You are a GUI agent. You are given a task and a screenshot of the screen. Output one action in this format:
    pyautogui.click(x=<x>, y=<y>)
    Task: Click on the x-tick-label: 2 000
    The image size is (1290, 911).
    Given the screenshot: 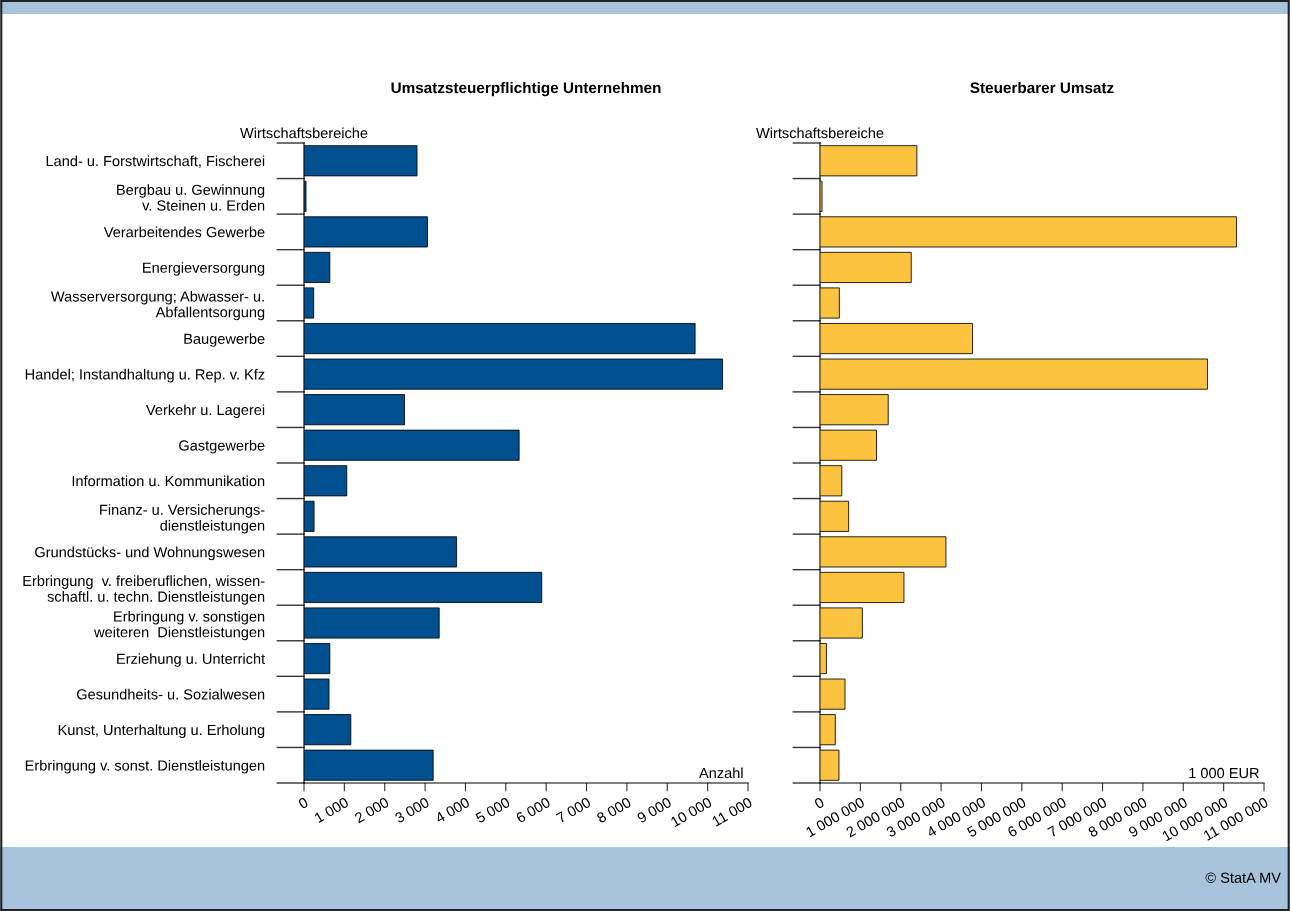 What is the action you would take?
    pyautogui.click(x=371, y=810)
    